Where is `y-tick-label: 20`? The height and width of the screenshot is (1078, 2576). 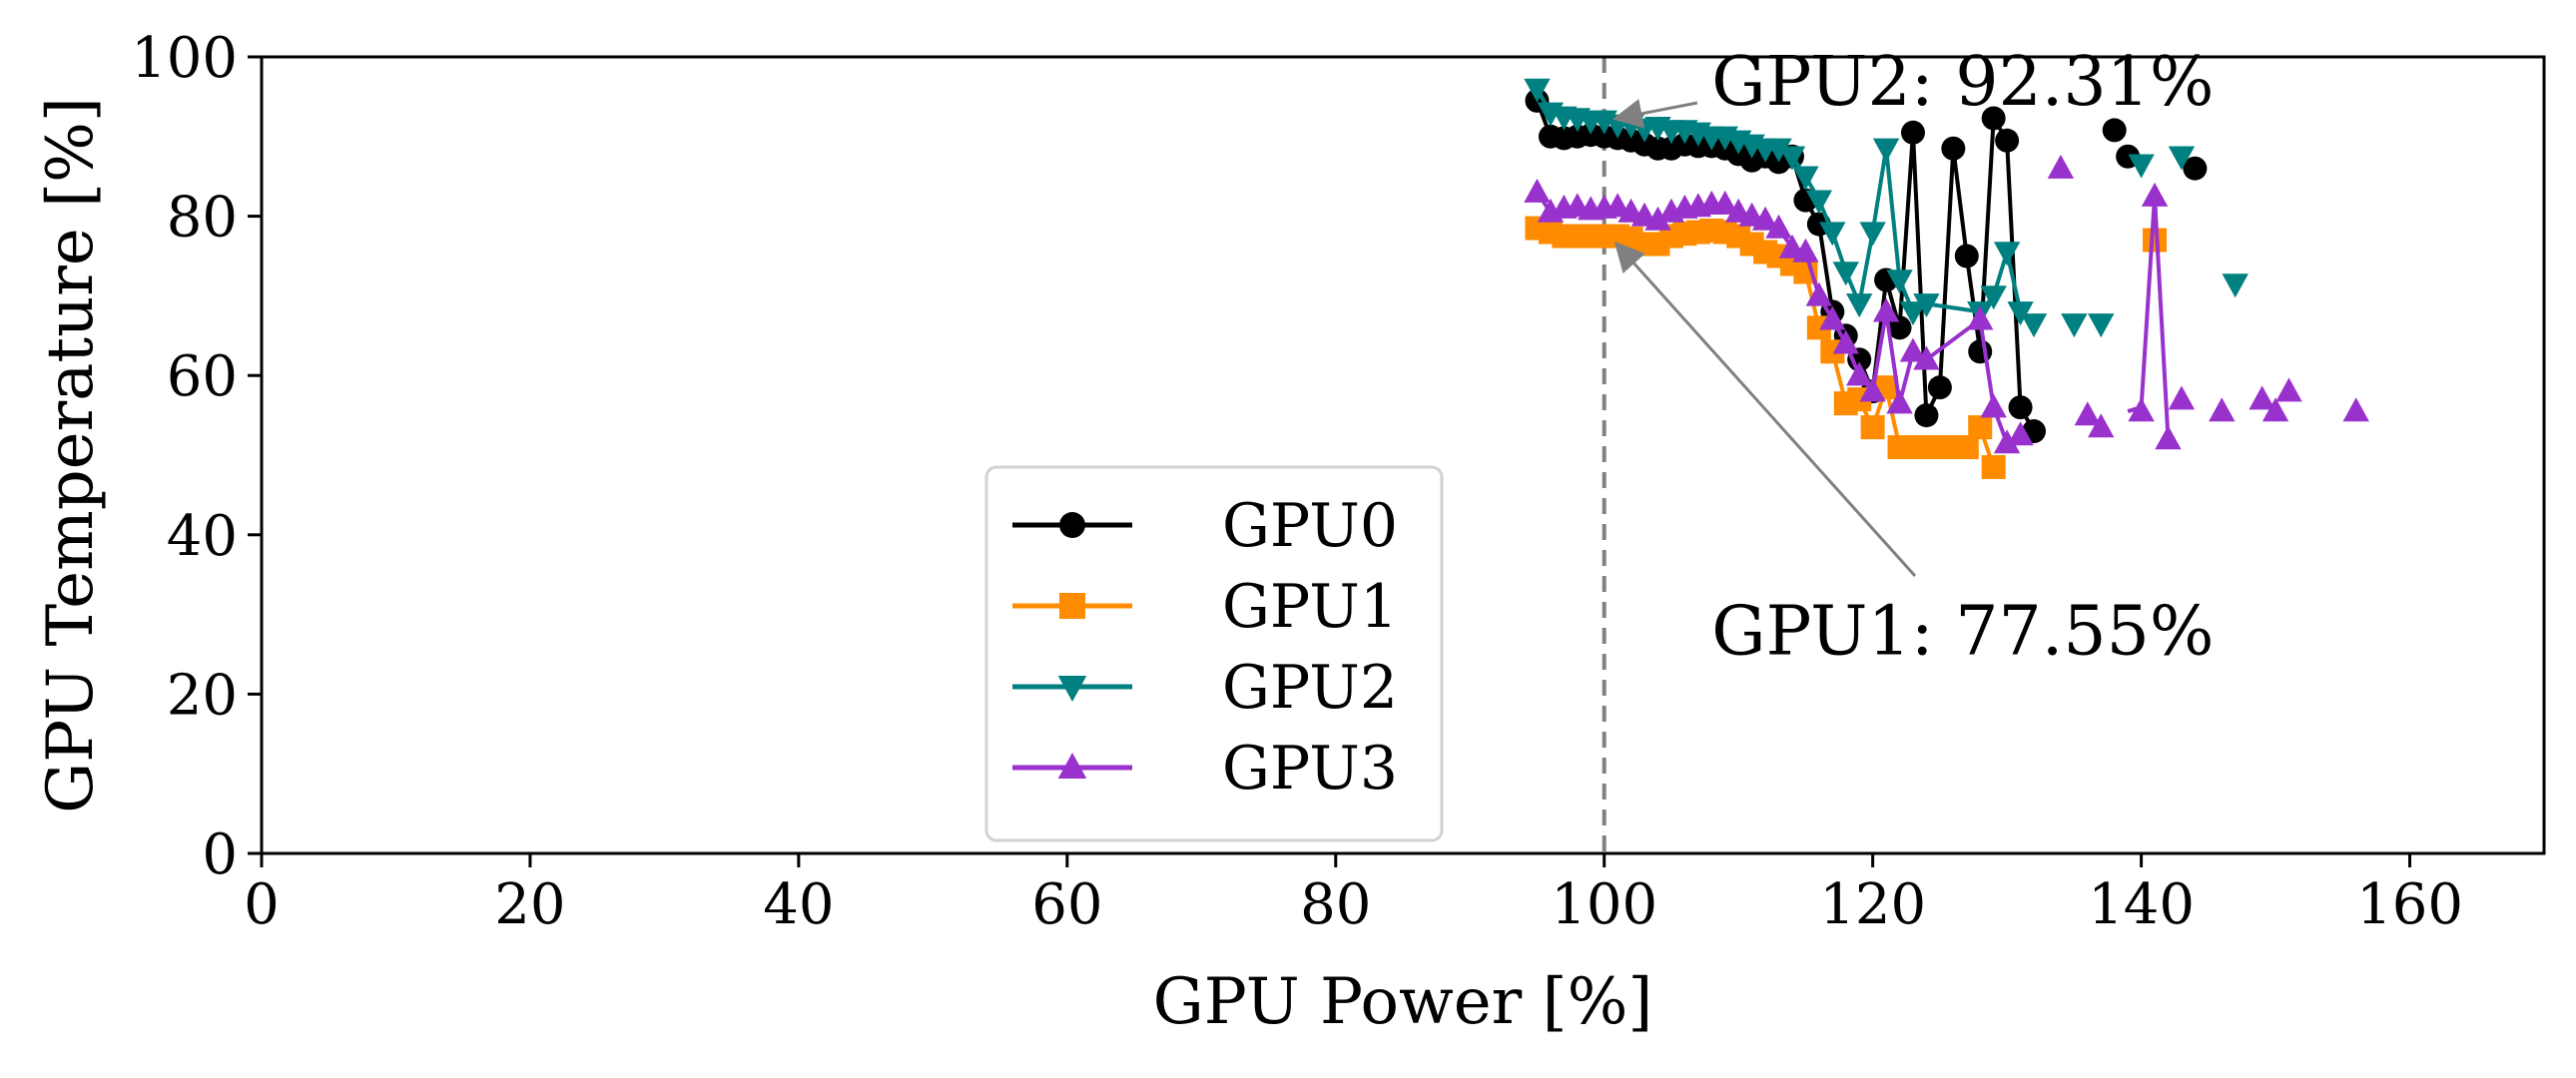 y-tick-label: 20 is located at coordinates (202, 695).